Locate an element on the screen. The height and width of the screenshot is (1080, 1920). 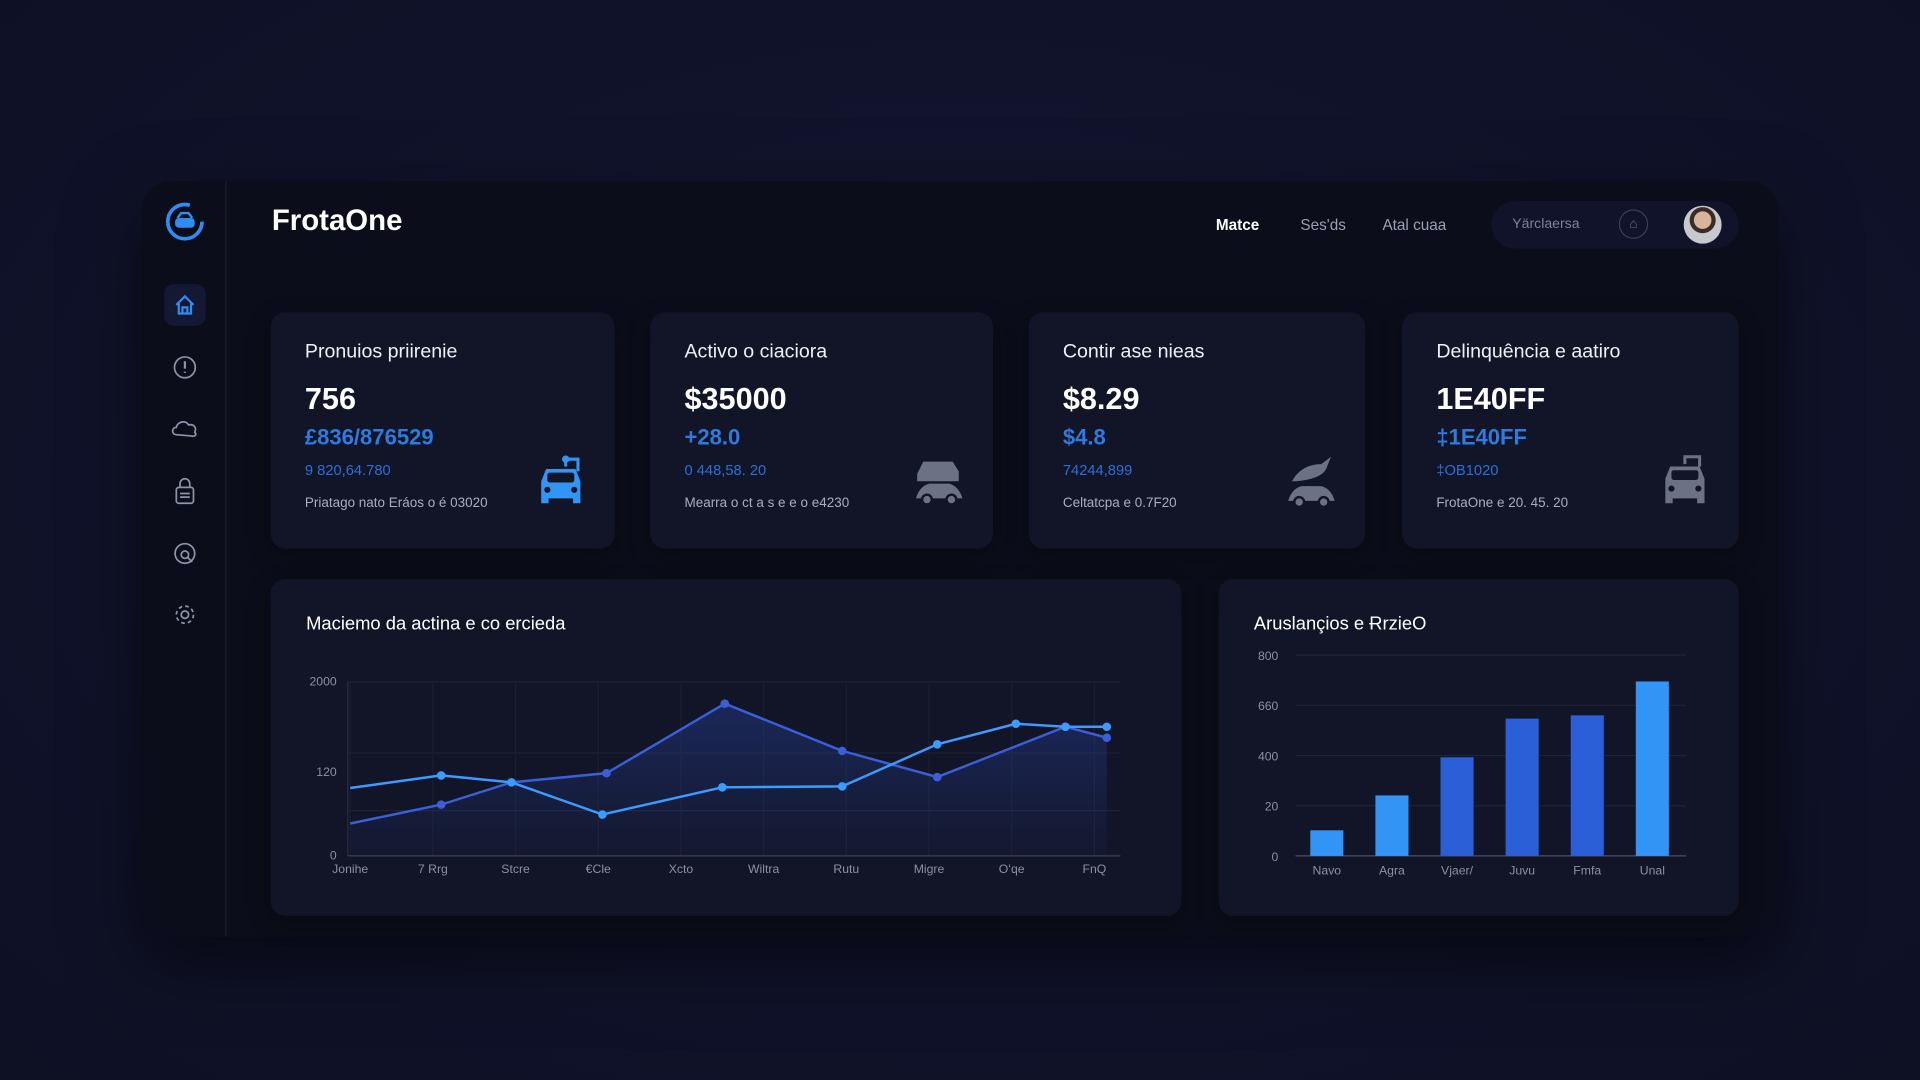
kpi-value: $8.29 is located at coordinates (1101, 399).